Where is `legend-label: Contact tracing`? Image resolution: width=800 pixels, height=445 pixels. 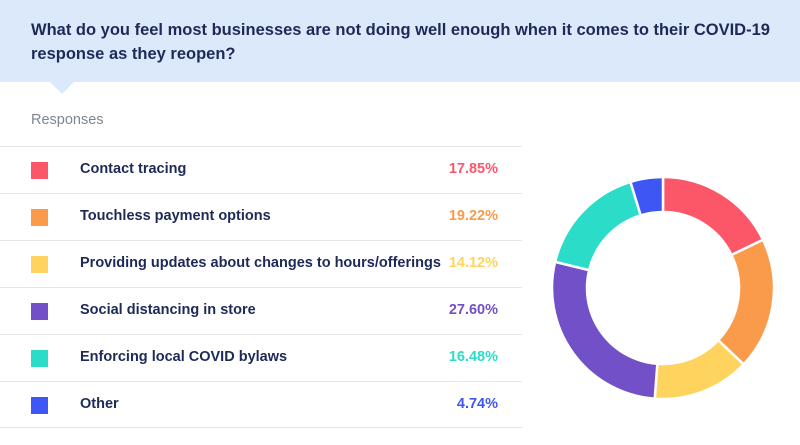
legend-label: Contact tracing is located at coordinates (133, 169).